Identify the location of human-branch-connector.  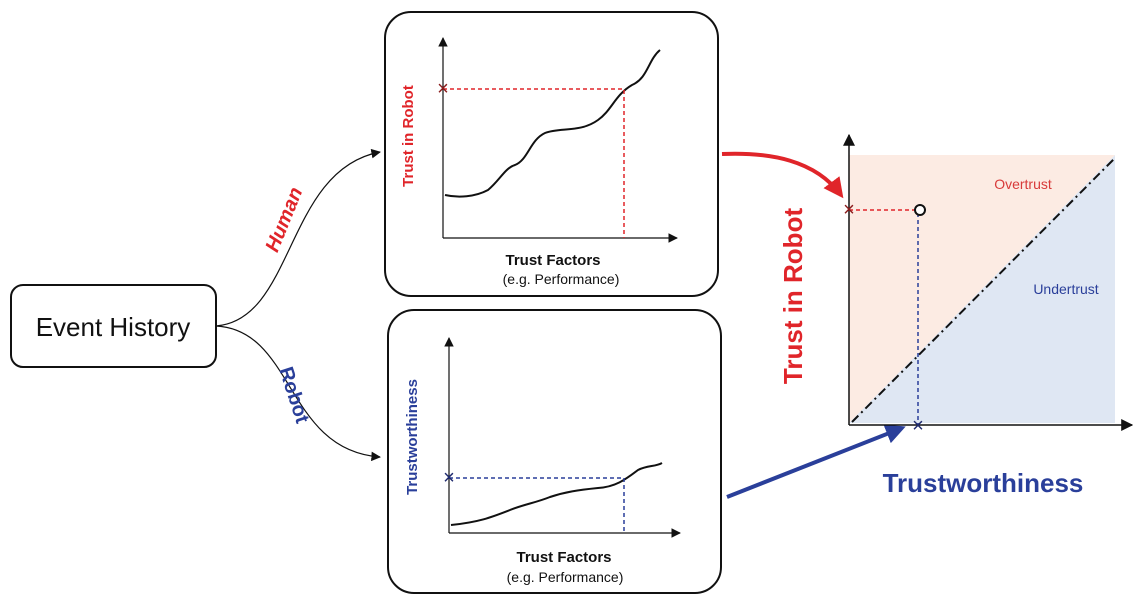
(298, 237).